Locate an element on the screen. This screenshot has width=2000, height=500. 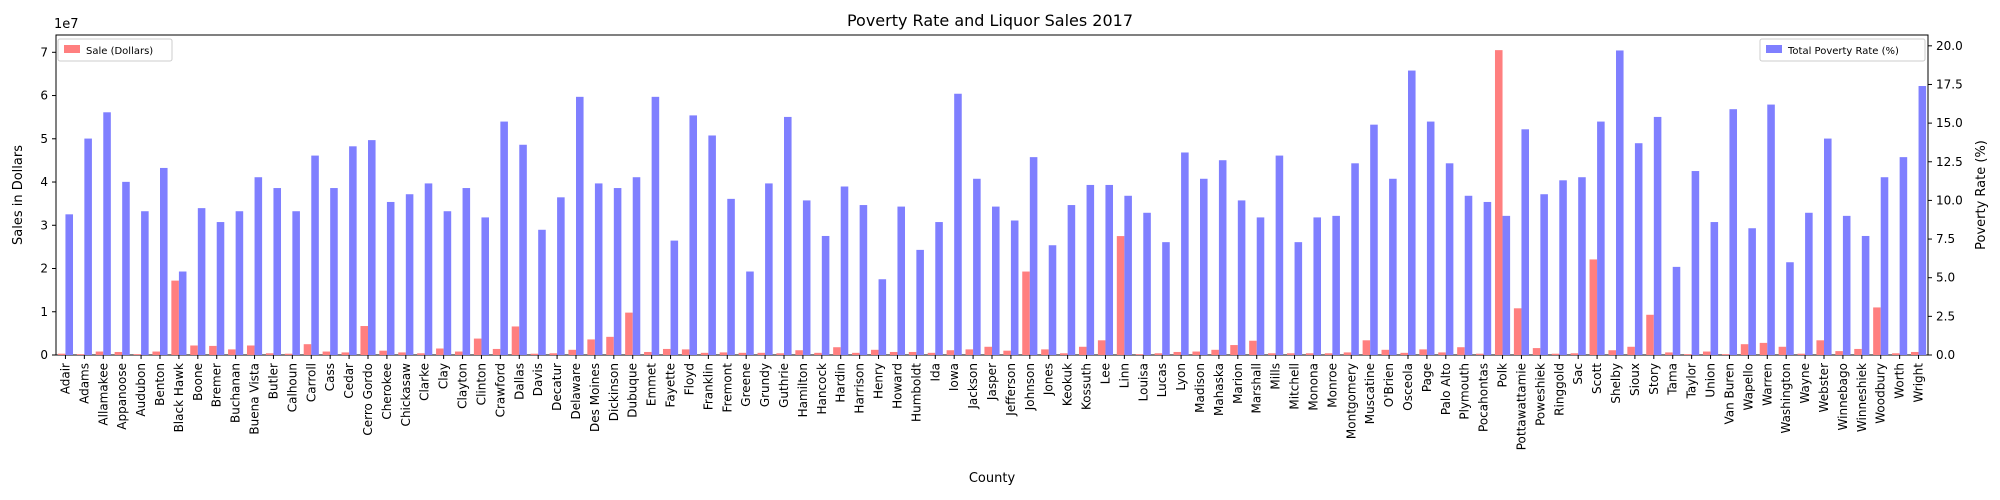
x-tick-label: Tama is located at coordinates (1673, 379).